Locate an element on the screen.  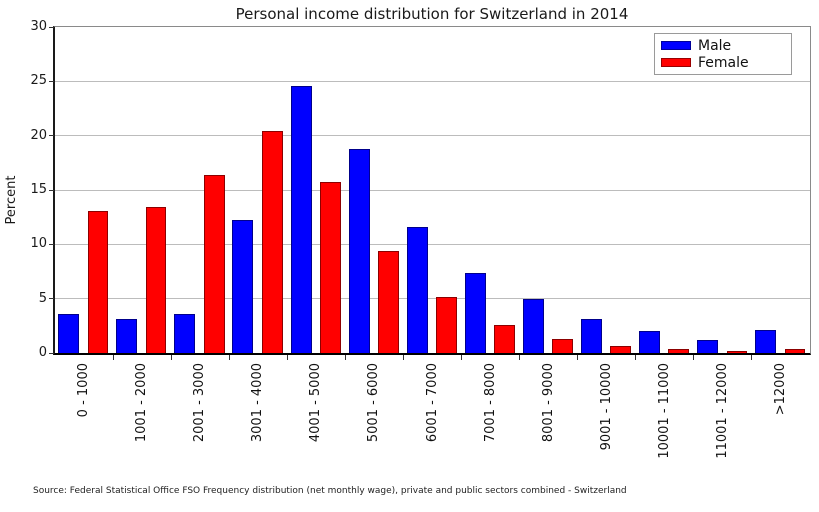
legend-item-male: Male is located at coordinates (723, 45).